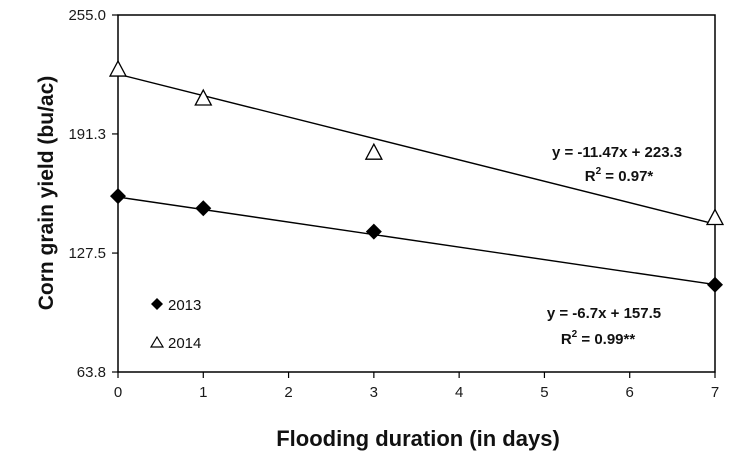 The width and height of the screenshot is (747, 475). What do you see at coordinates (617, 152) in the screenshot?
I see `equation-2014: y = -11.47x + 223.3` at bounding box center [617, 152].